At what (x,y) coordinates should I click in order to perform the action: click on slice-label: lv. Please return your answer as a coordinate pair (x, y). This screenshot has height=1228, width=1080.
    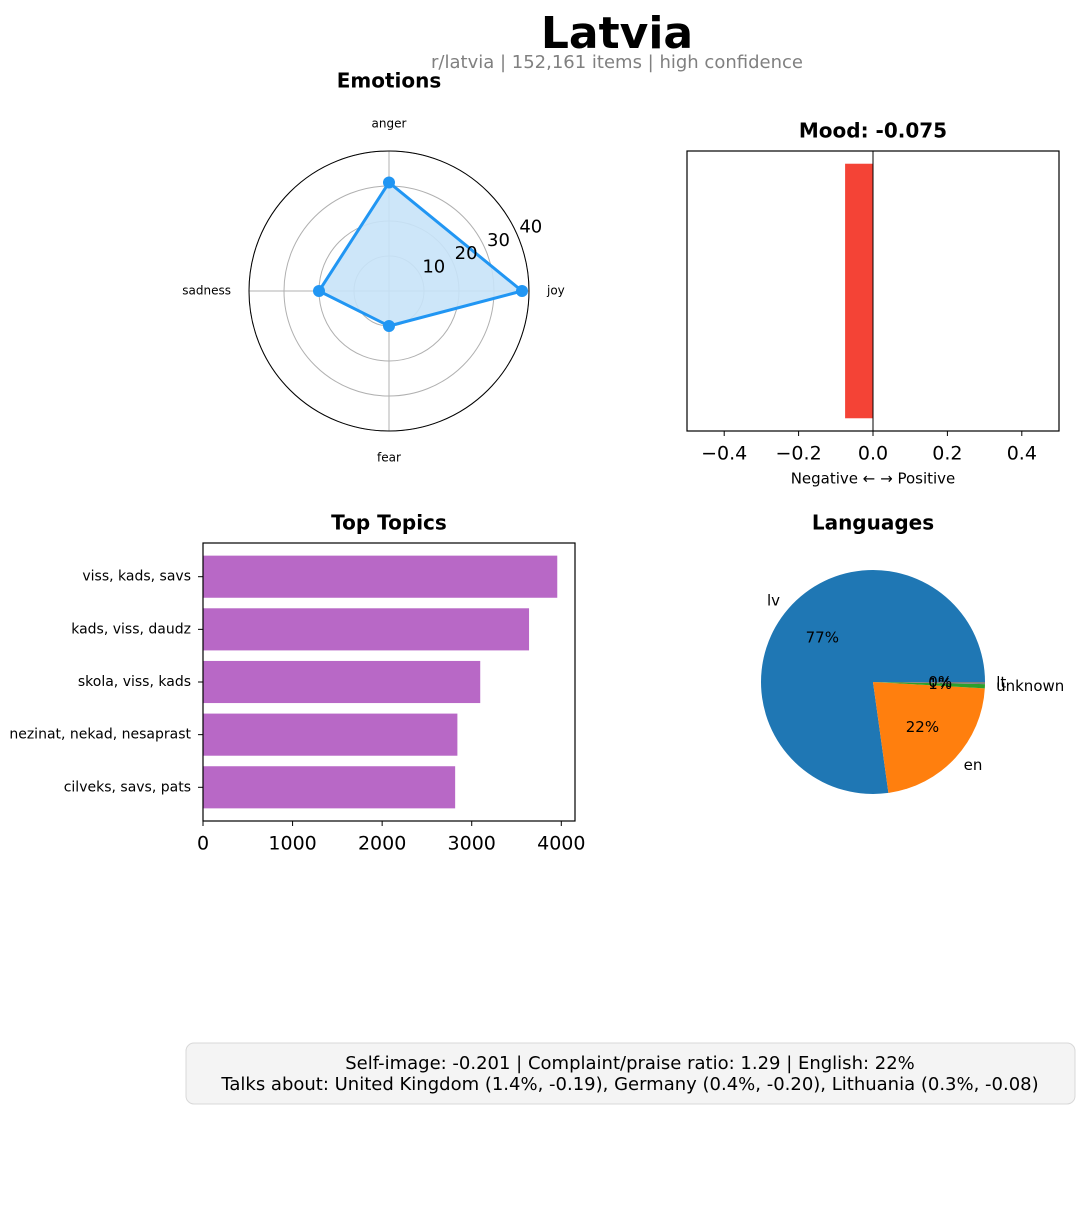
    Looking at the image, I should click on (773, 601).